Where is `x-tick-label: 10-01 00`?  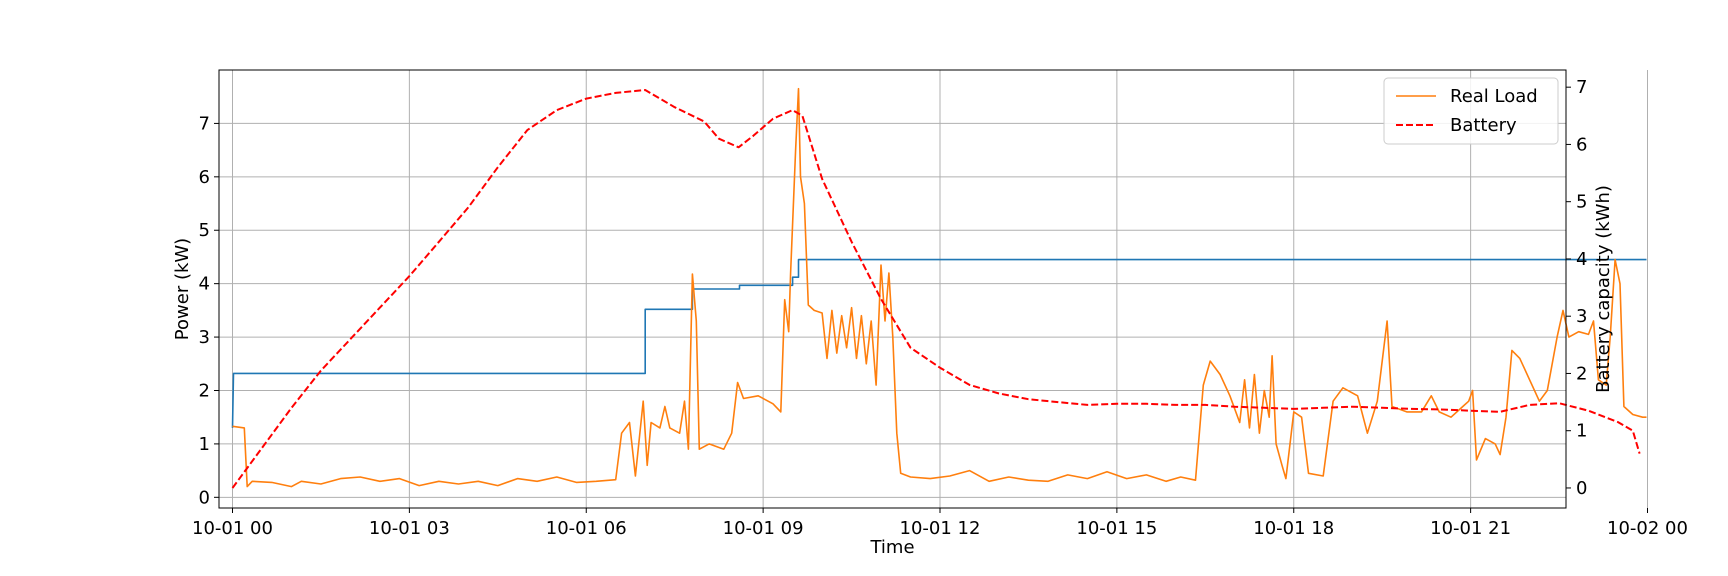 x-tick-label: 10-01 00 is located at coordinates (232, 528).